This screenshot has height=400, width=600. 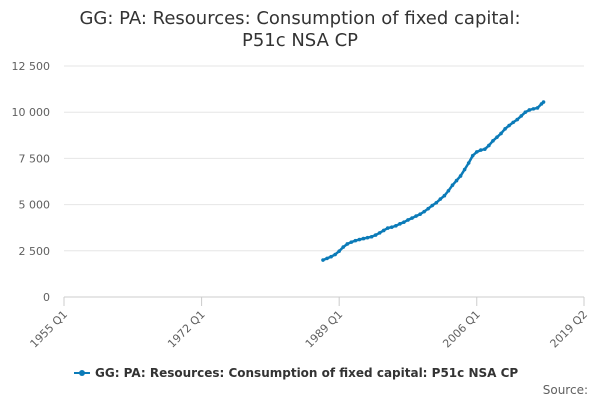 I want to click on y-tick-label: 10 000, so click(x=31, y=112).